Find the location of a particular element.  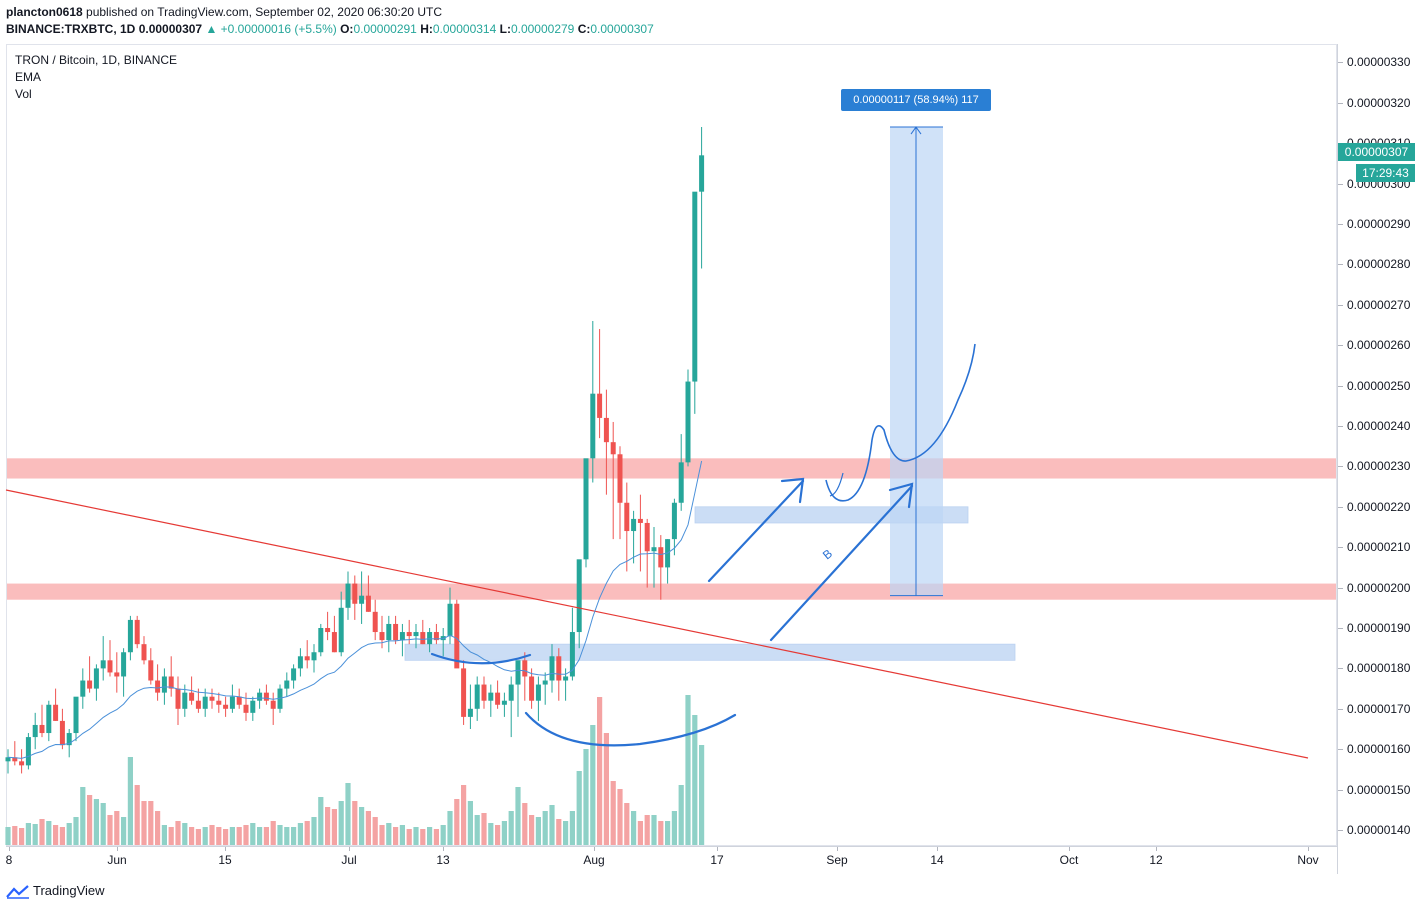

legend-title: TRON / Bitcoin, 1D, BINANCE is located at coordinates (96, 60).